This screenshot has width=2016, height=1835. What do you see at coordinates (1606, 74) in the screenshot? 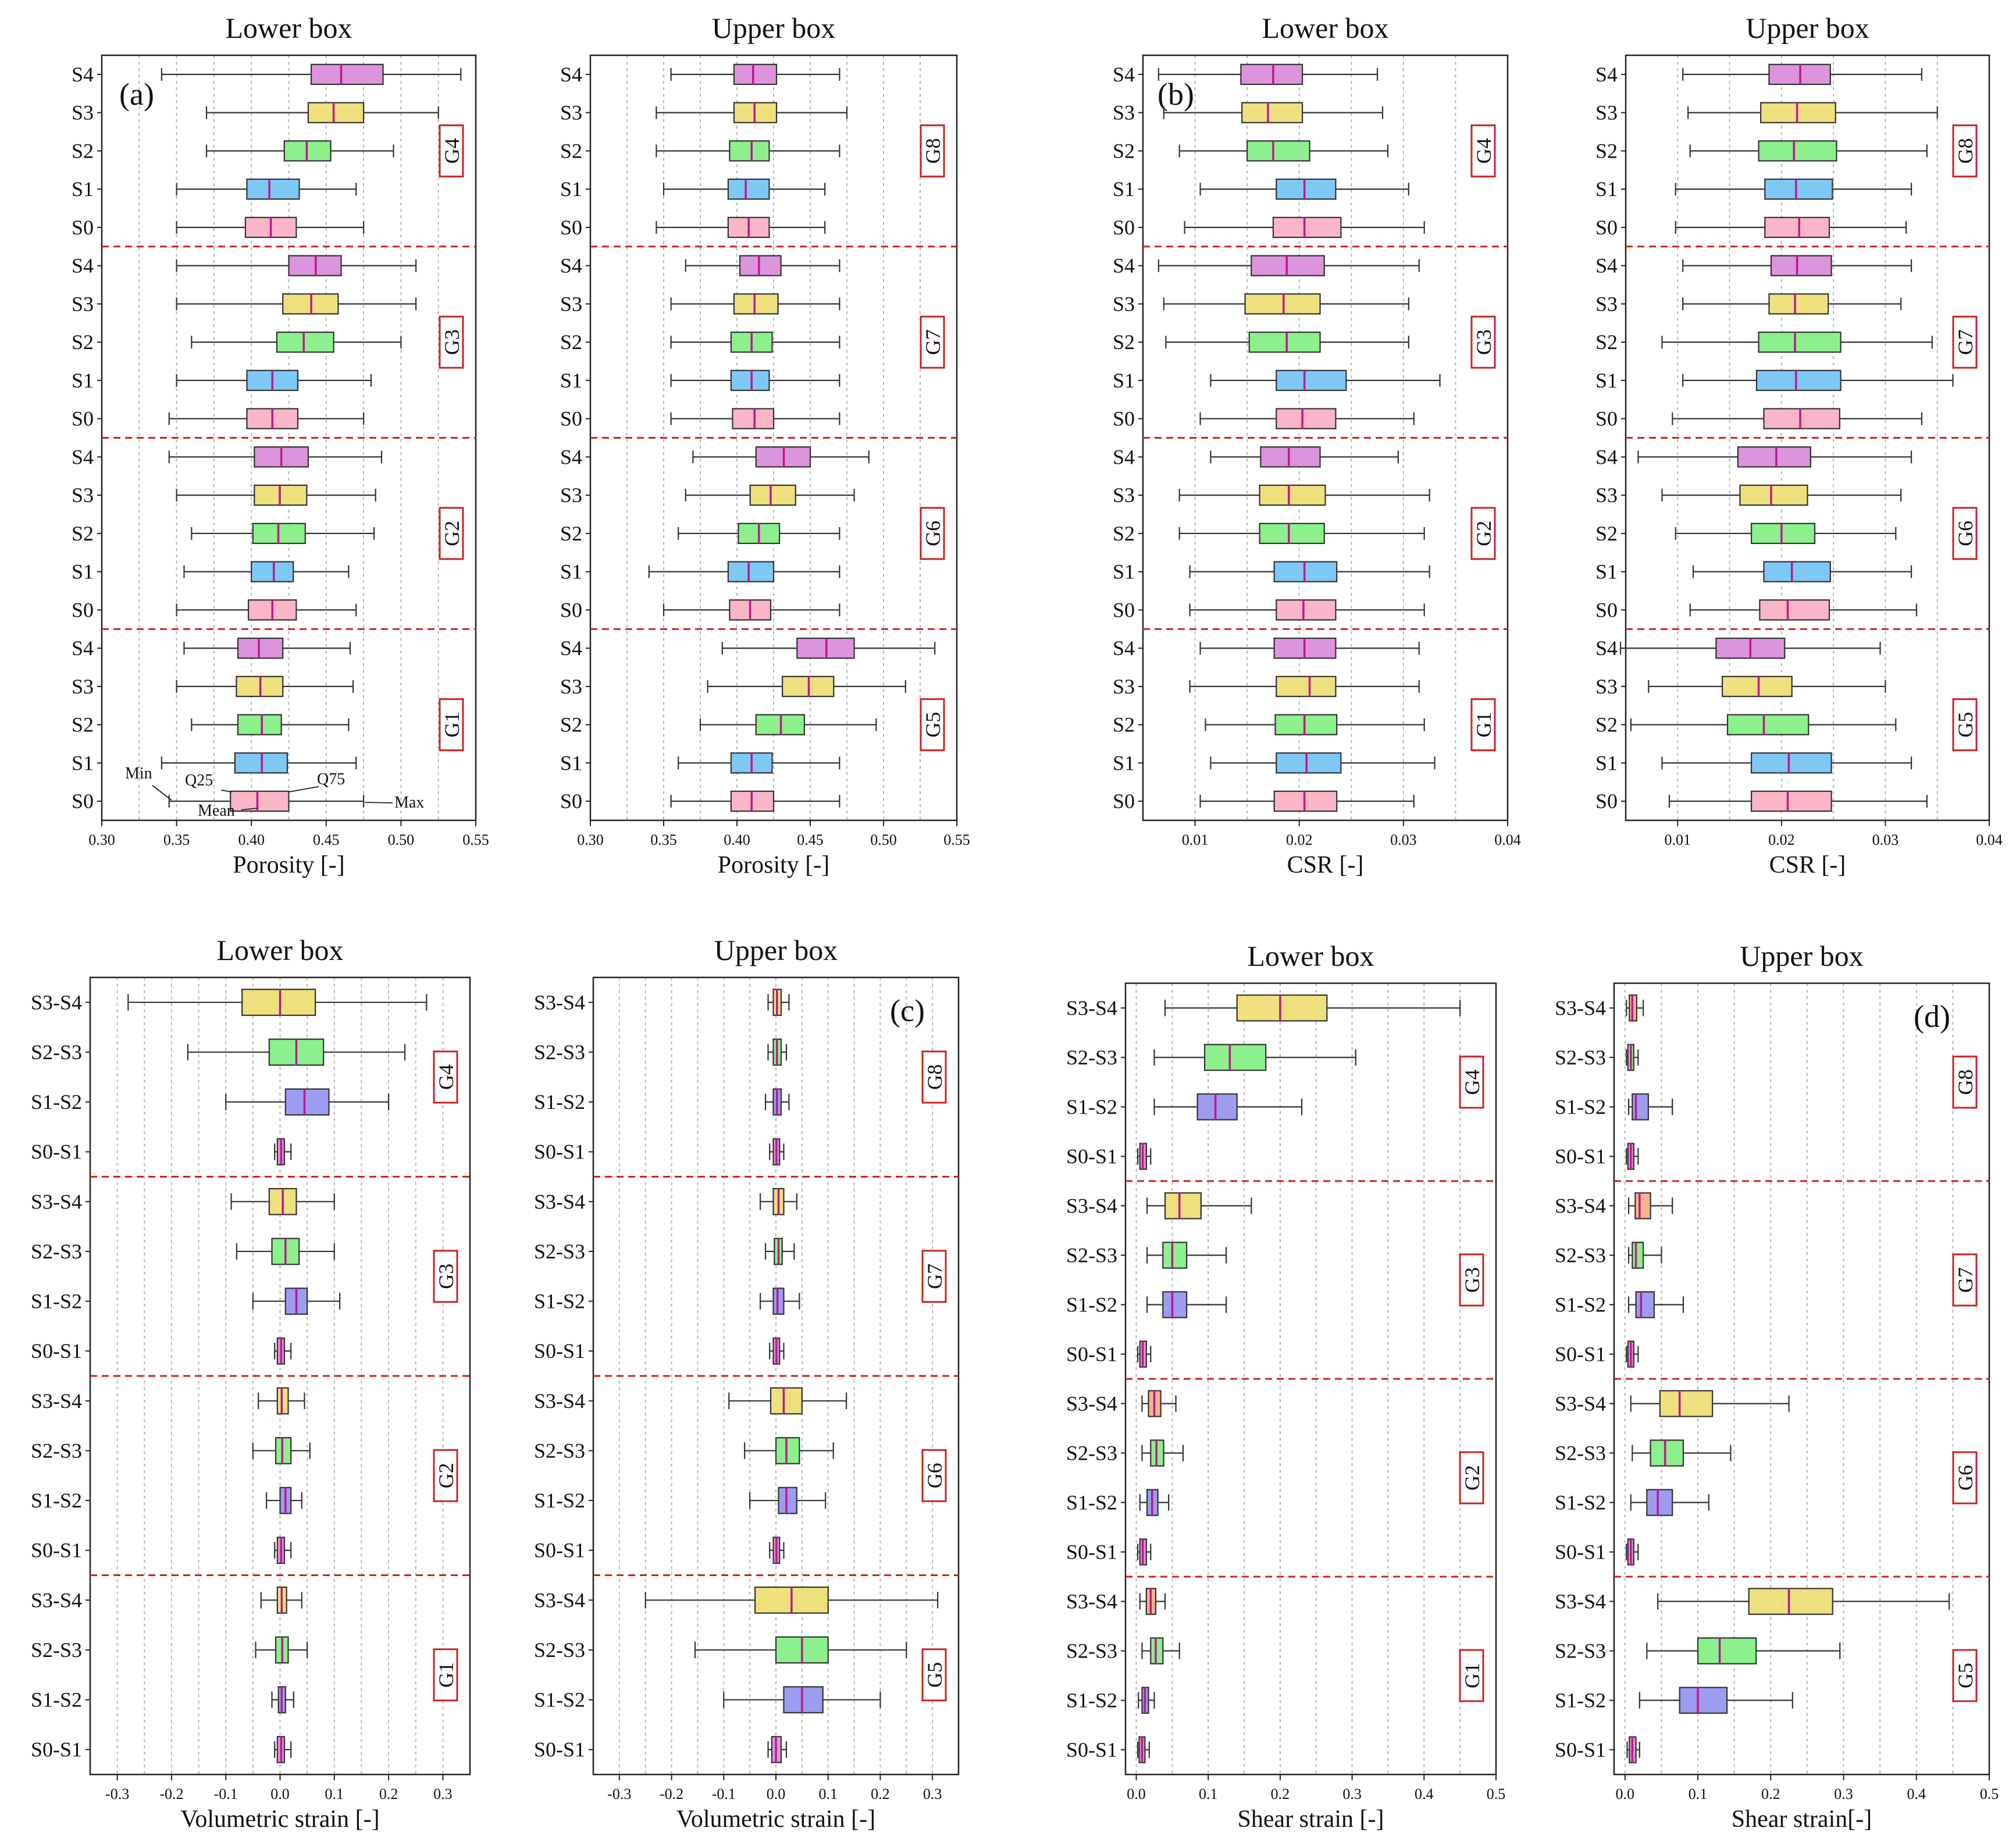
I see `y-tick-label: S4` at bounding box center [1606, 74].